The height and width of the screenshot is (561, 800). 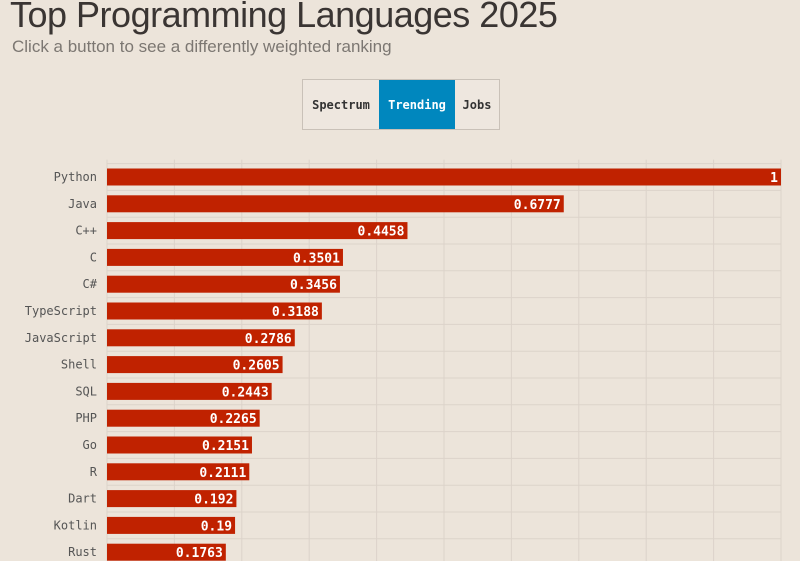 I want to click on bar-c++, so click(x=257, y=231).